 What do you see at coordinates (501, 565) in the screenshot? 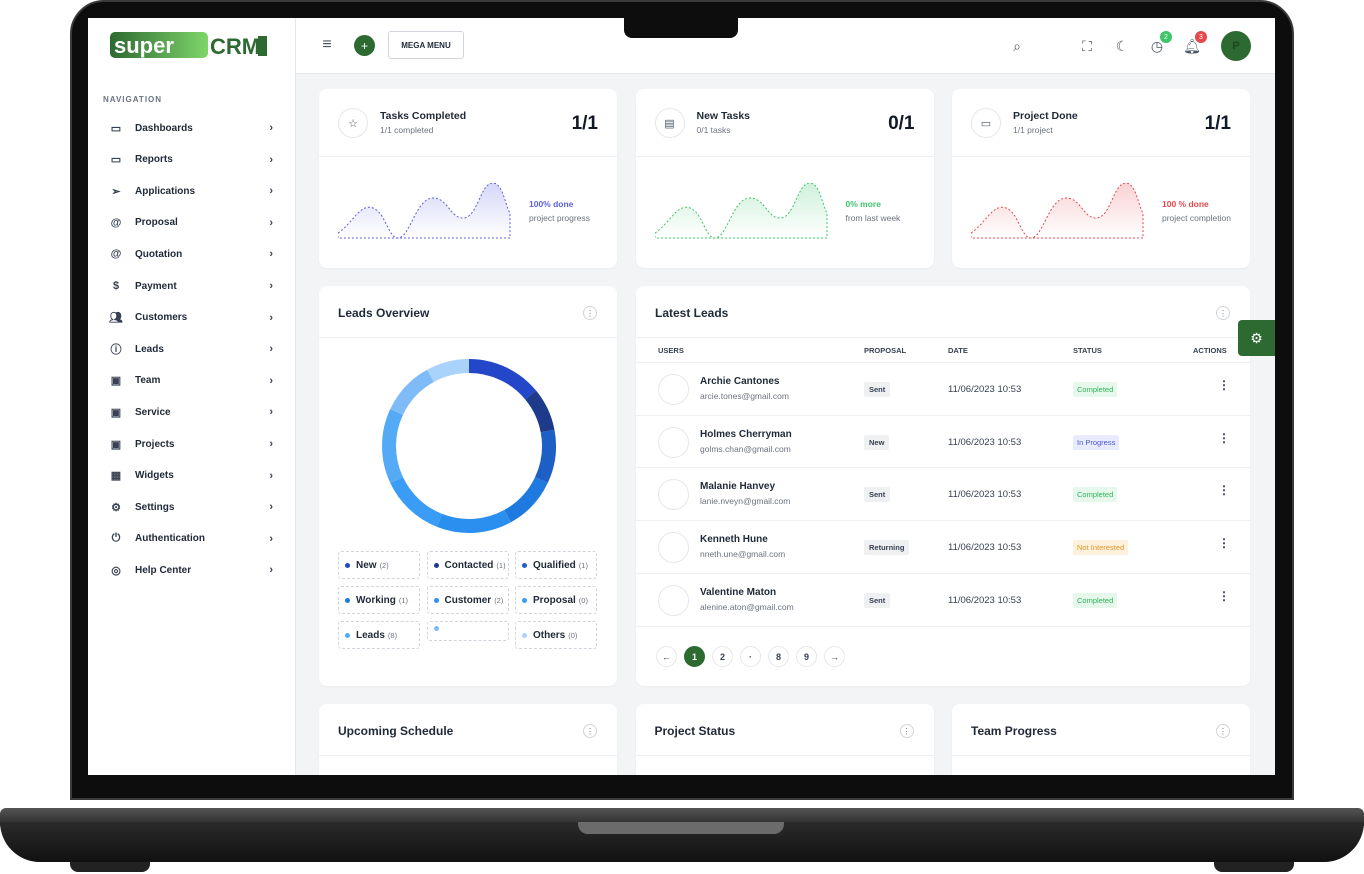
I see `legend-count: (1)` at bounding box center [501, 565].